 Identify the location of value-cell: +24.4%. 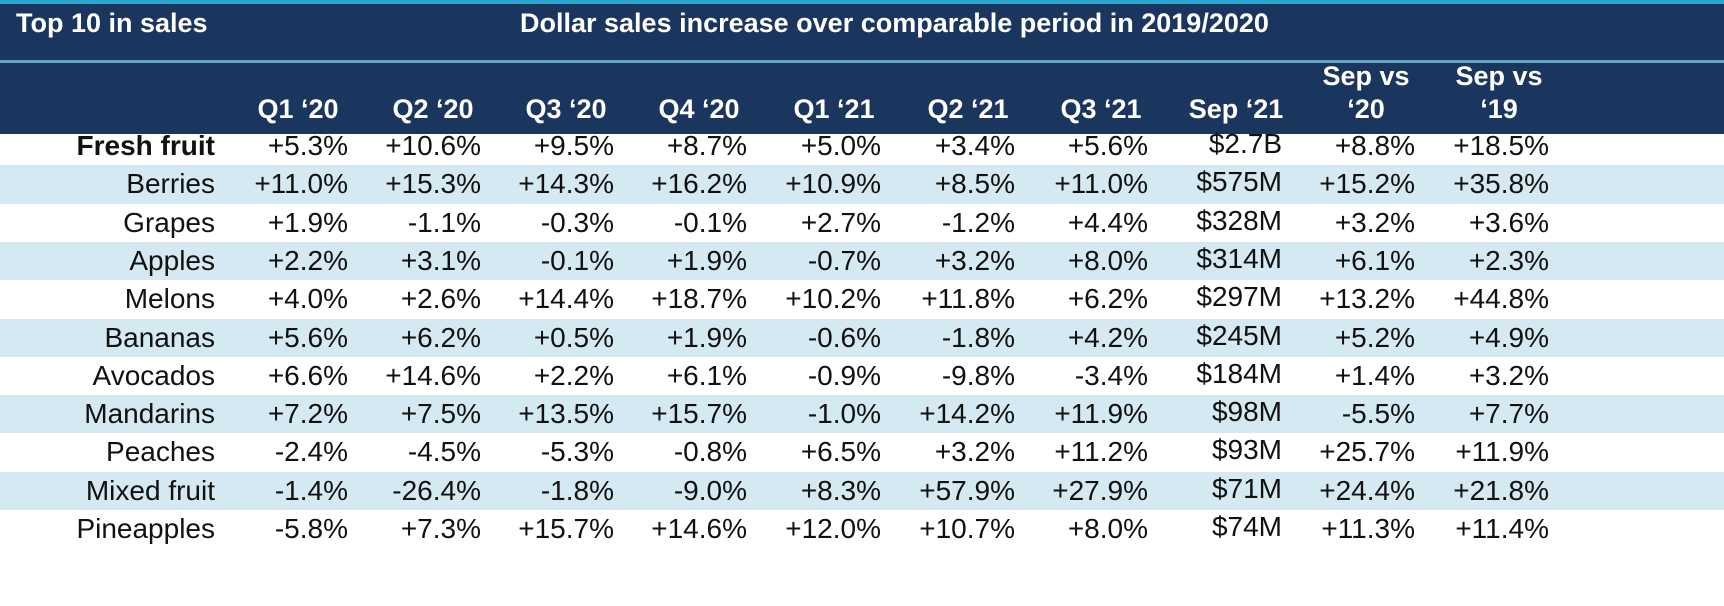
(1367, 490).